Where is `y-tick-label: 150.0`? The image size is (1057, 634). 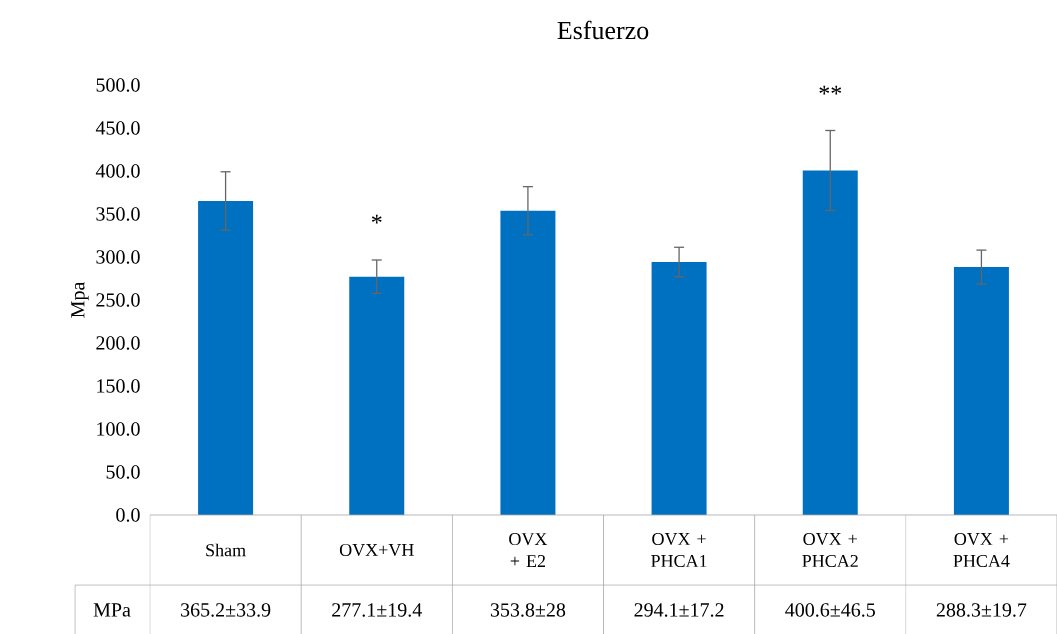 y-tick-label: 150.0 is located at coordinates (118, 386).